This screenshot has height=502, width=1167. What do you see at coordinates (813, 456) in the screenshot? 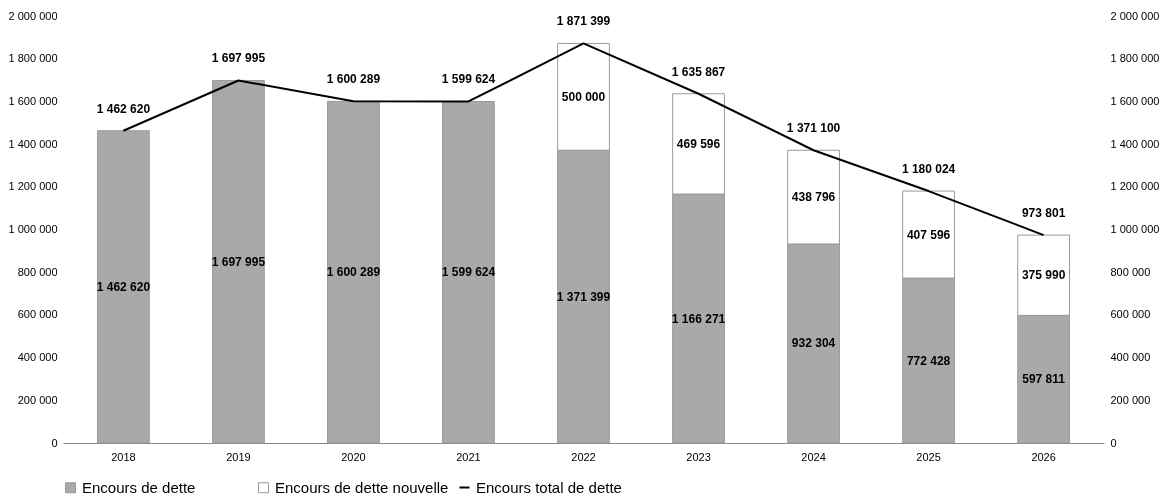
I see `x-tick-label: 2024` at bounding box center [813, 456].